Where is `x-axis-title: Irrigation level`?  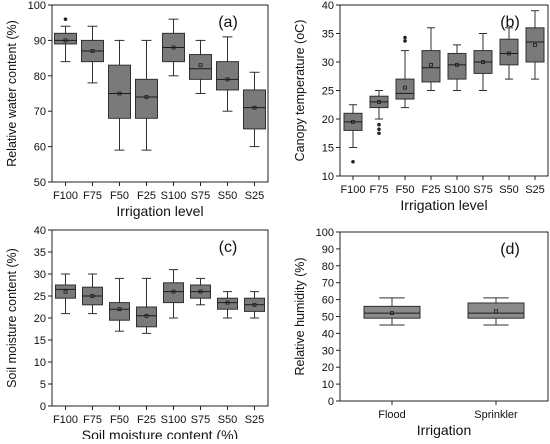 x-axis-title: Irrigation level is located at coordinates (443, 205).